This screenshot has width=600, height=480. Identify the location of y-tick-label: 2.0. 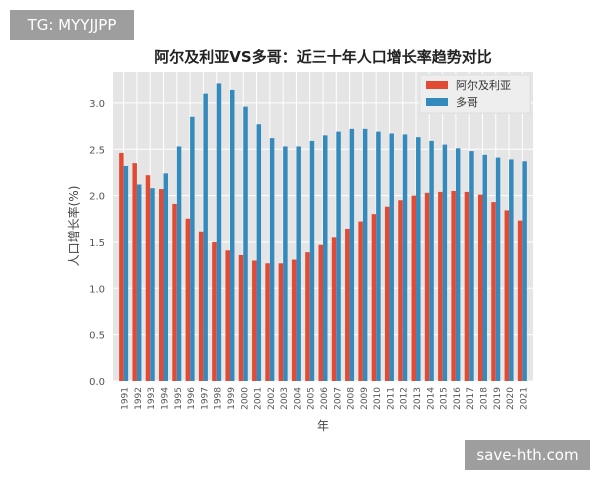
(97, 197).